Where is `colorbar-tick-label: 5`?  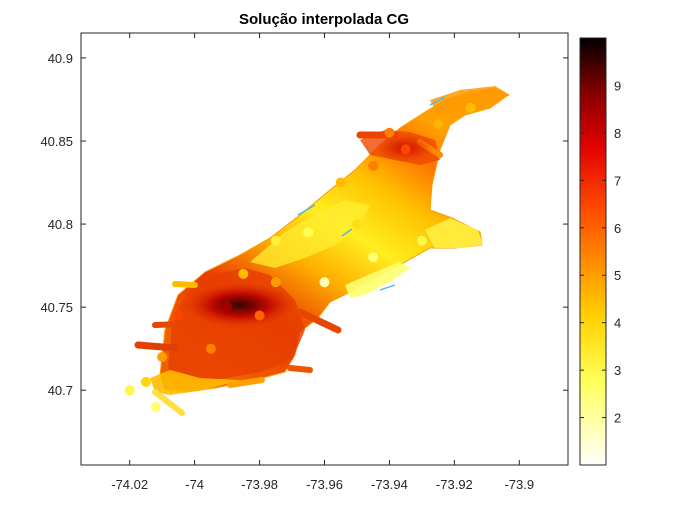
colorbar-tick-label: 5 is located at coordinates (617, 275).